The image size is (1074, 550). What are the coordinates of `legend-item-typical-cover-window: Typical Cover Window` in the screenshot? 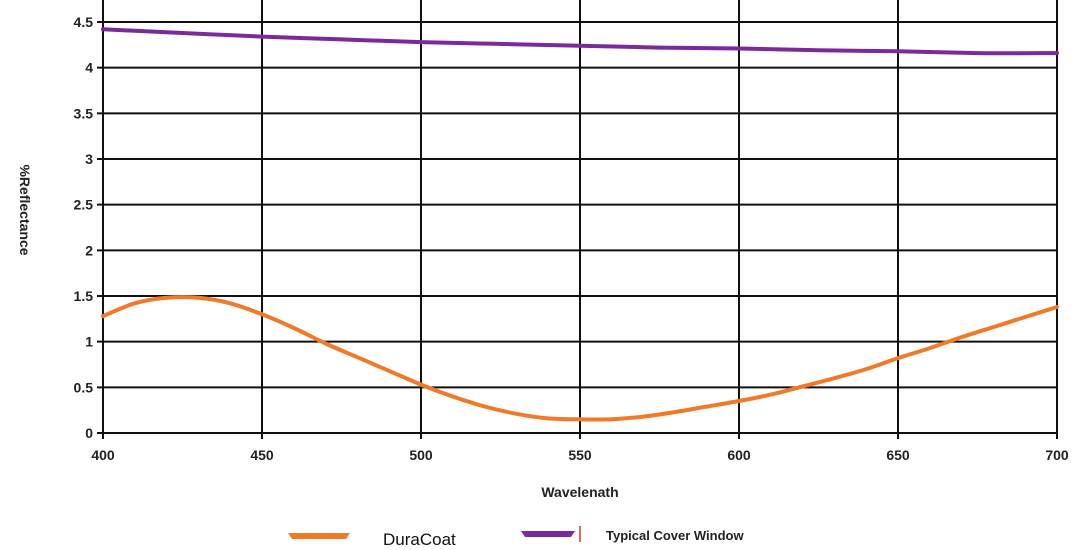 It's located at (632, 534).